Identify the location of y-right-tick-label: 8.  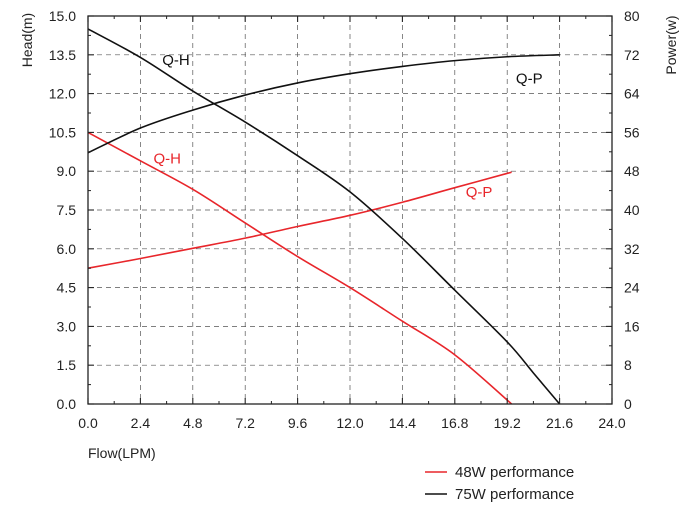
(628, 365).